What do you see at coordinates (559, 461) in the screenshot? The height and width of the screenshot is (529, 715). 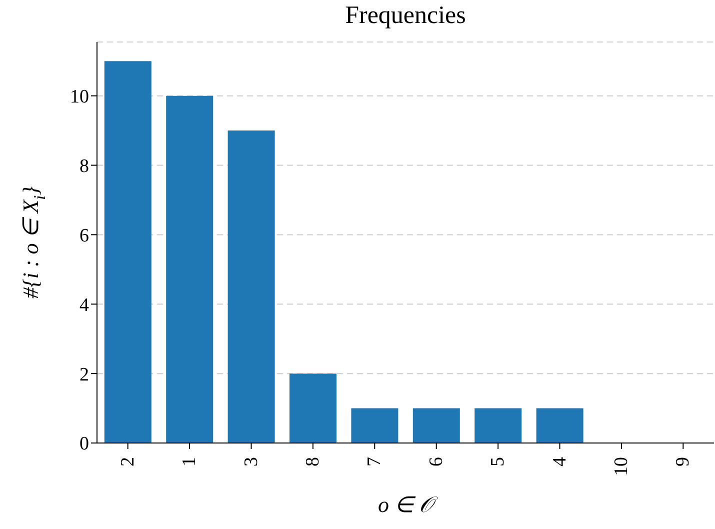 I see `x-tick-label: 4` at bounding box center [559, 461].